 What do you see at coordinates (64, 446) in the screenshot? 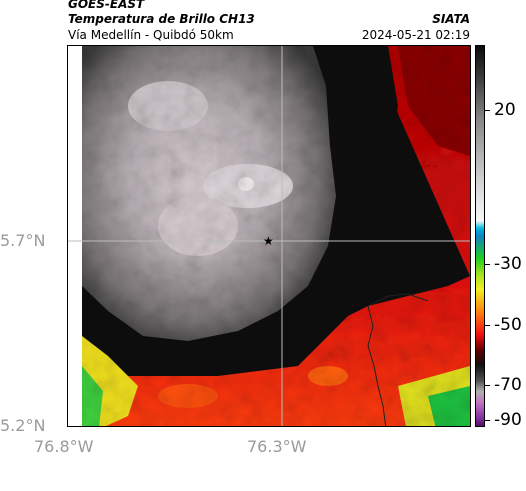
I see `lon-label-76-8: 76.8°W` at bounding box center [64, 446].